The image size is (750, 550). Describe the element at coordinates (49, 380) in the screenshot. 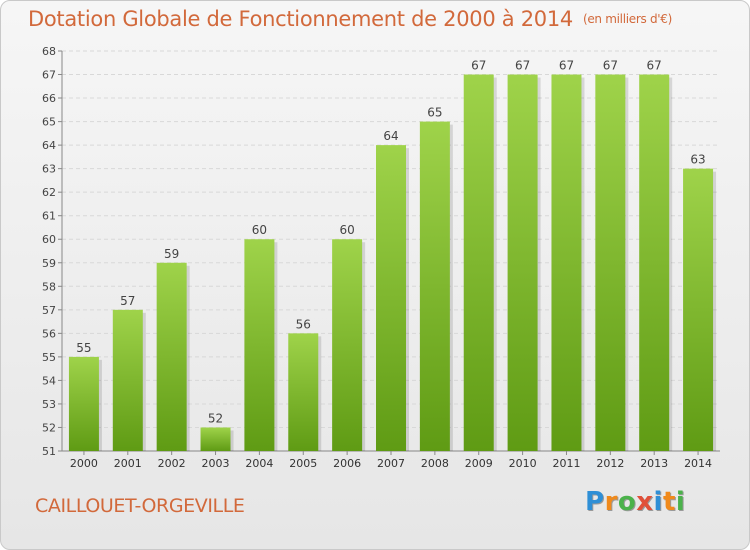

I see `y-tick-label: 54` at that location.